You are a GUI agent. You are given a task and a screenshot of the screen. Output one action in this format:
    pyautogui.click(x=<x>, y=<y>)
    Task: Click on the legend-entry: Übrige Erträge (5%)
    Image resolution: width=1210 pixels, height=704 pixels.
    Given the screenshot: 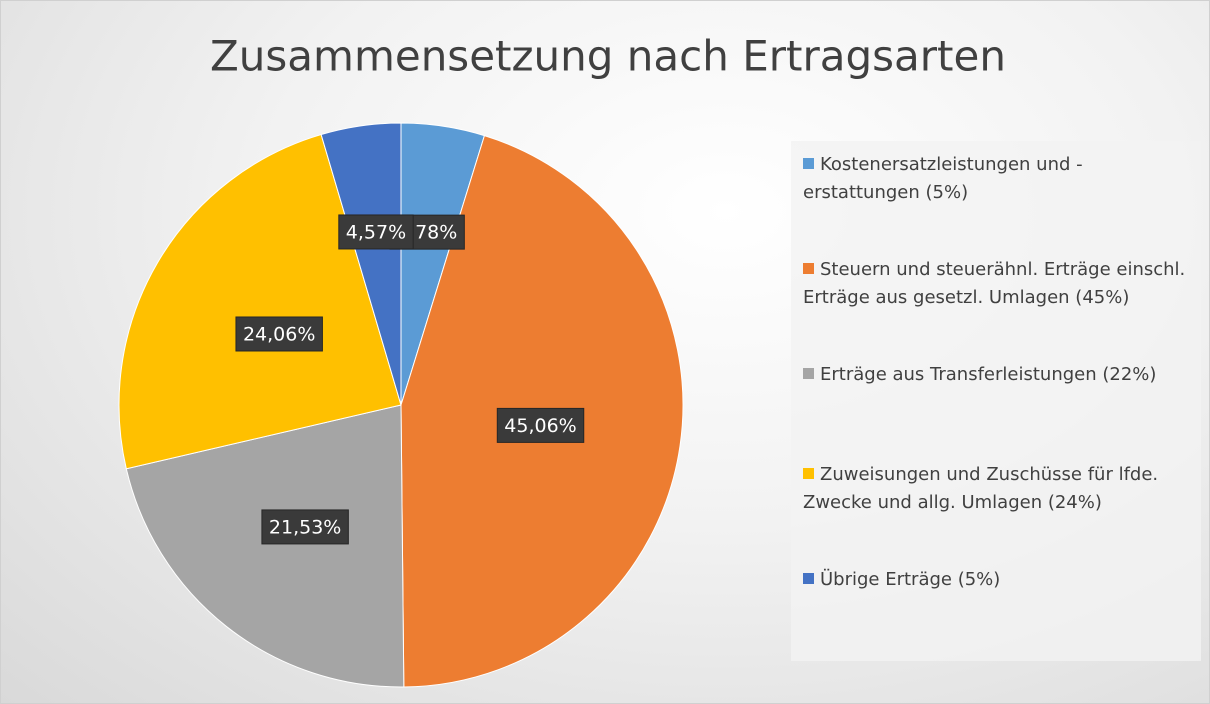 What is the action you would take?
    pyautogui.click(x=998, y=580)
    